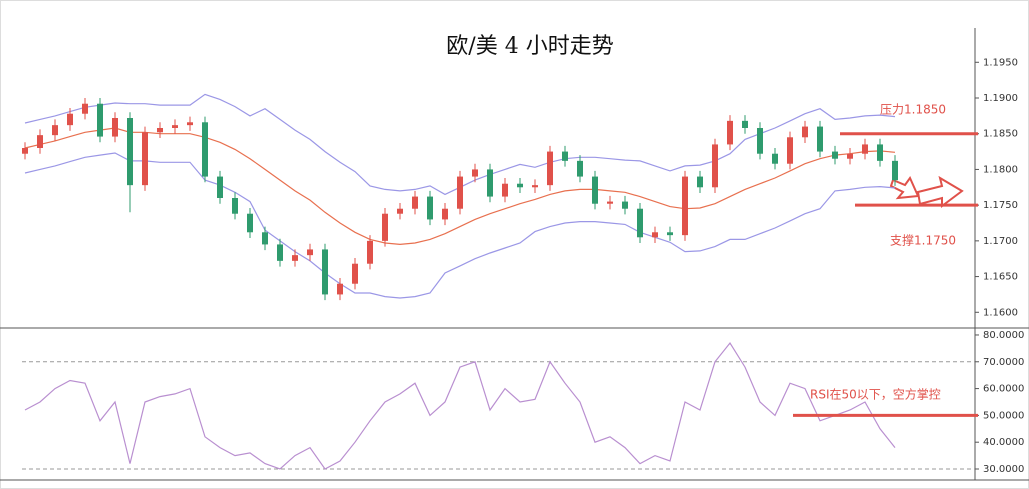  I want to click on y-tick-label: 1.1600, so click(1000, 312).